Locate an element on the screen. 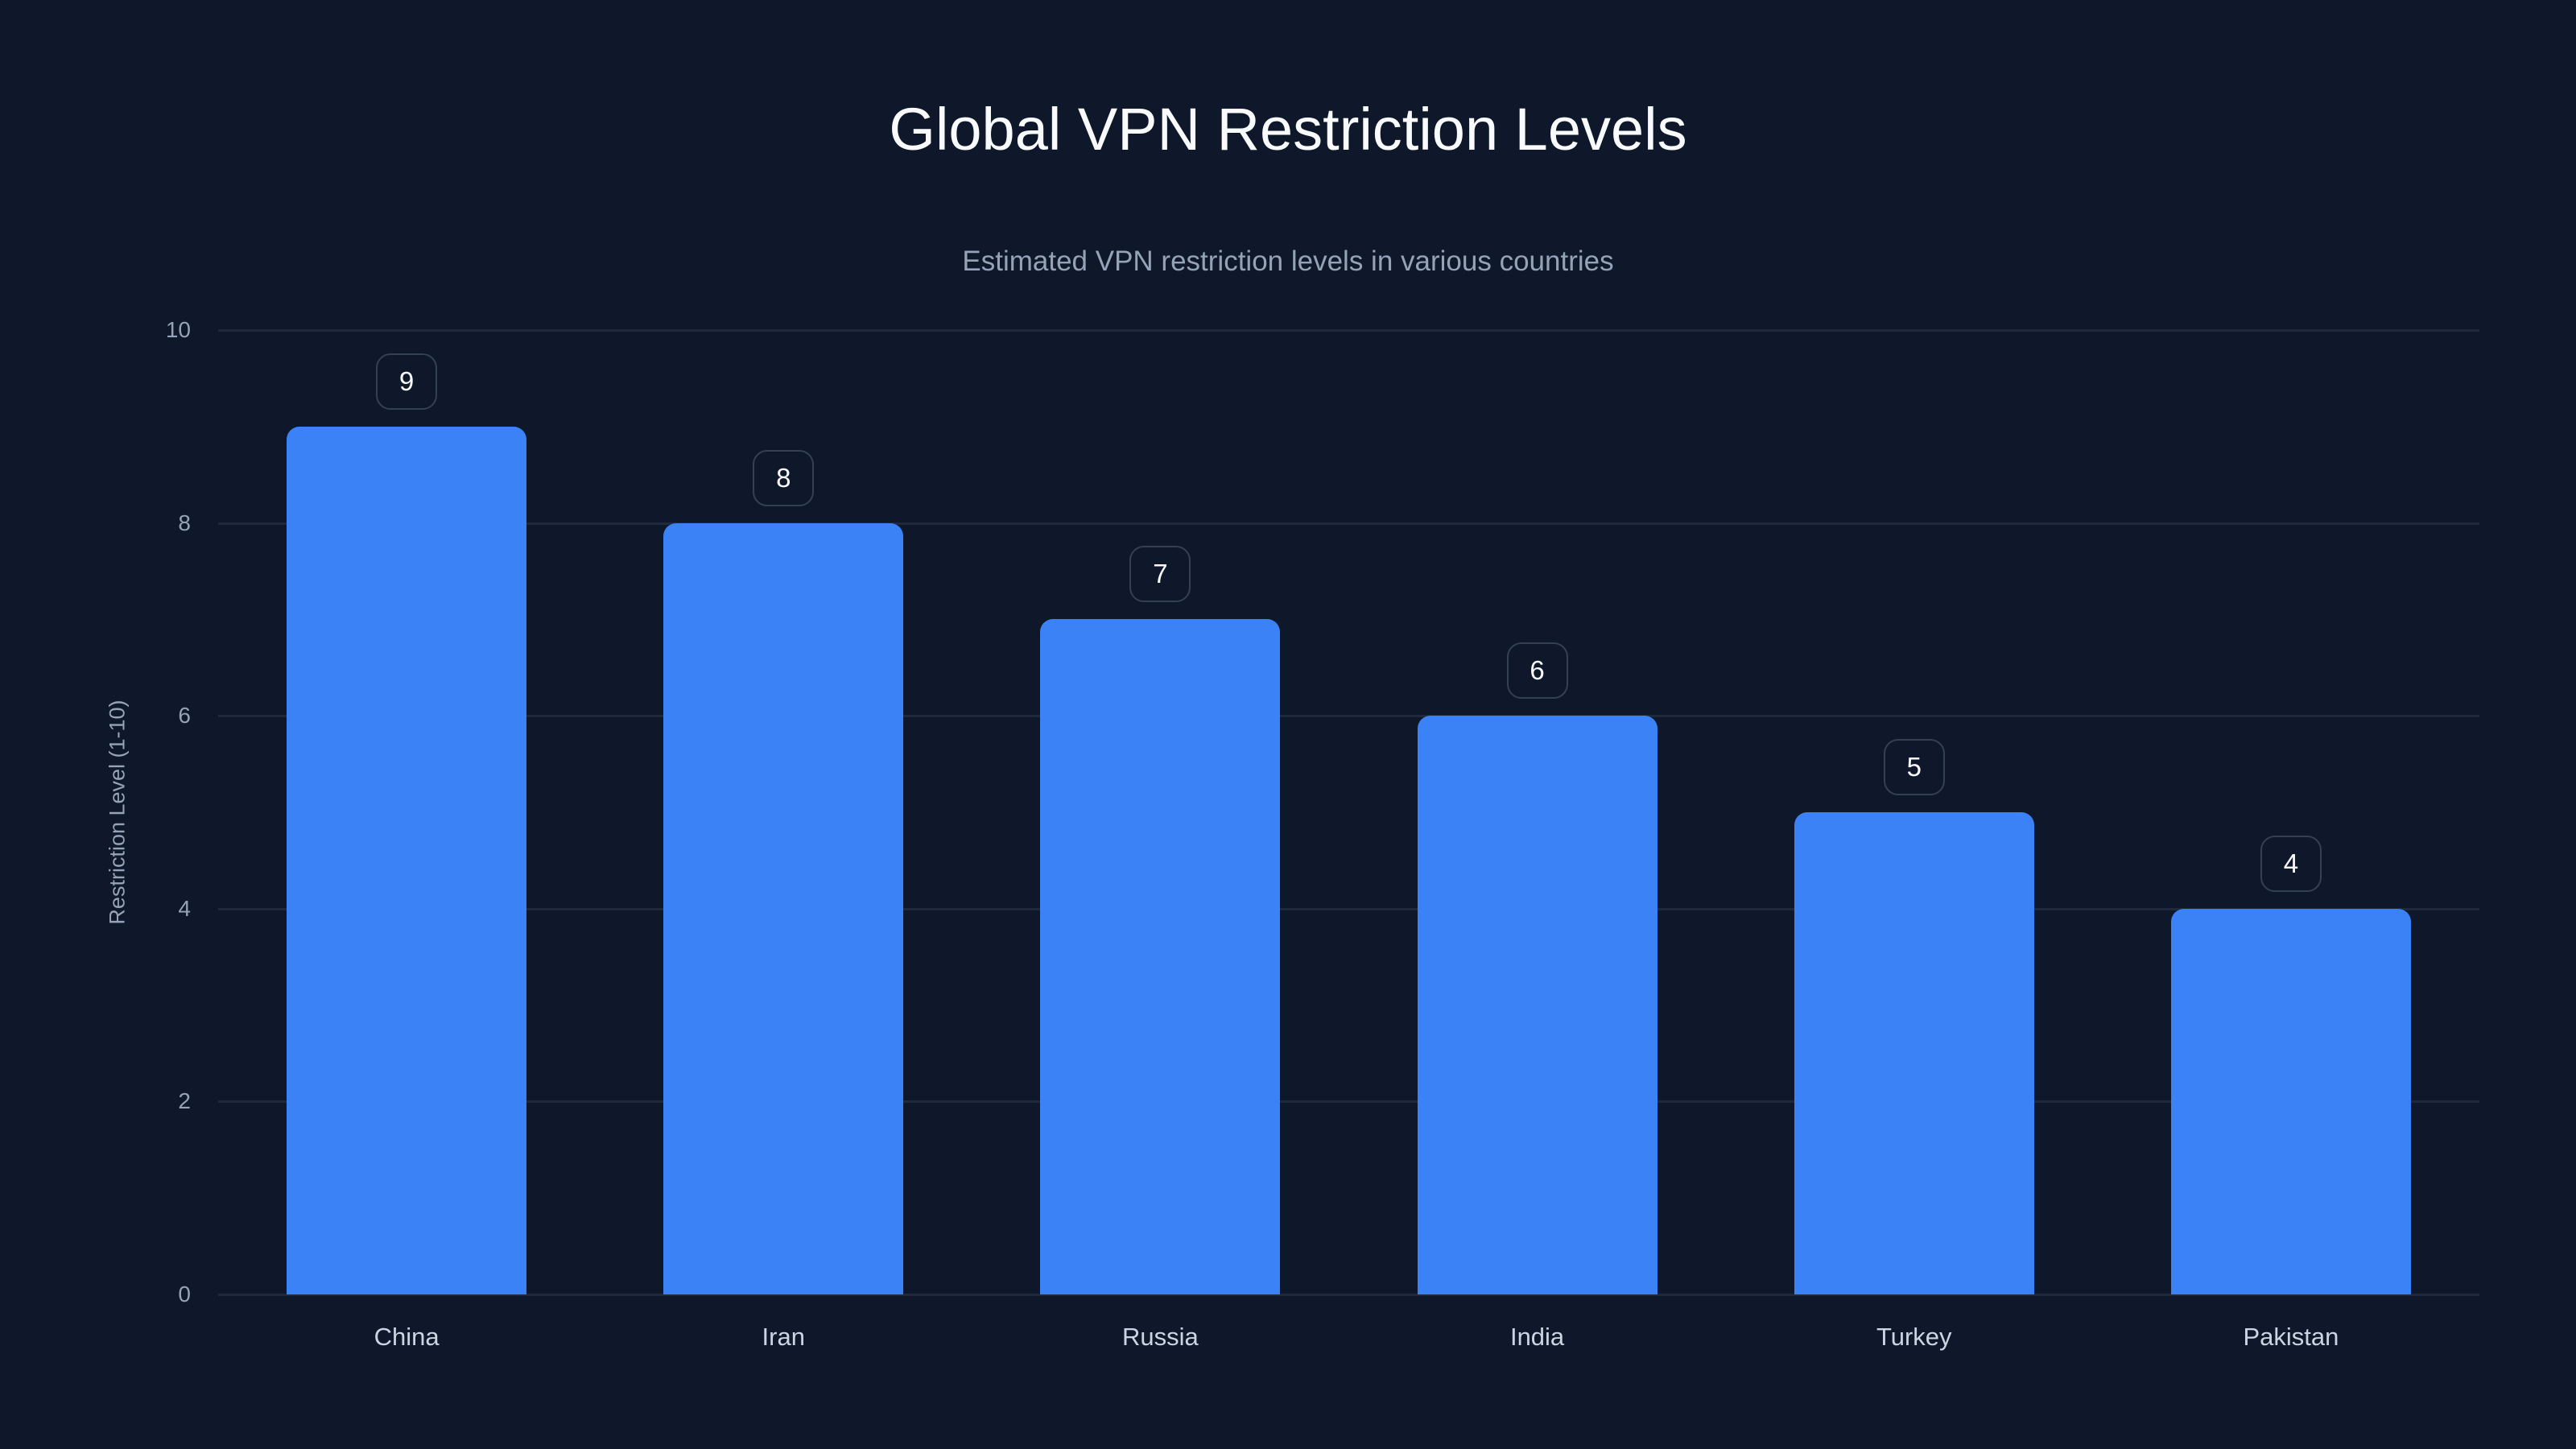 Image resolution: width=2576 pixels, height=1449 pixels. value-label: 7 is located at coordinates (1160, 574).